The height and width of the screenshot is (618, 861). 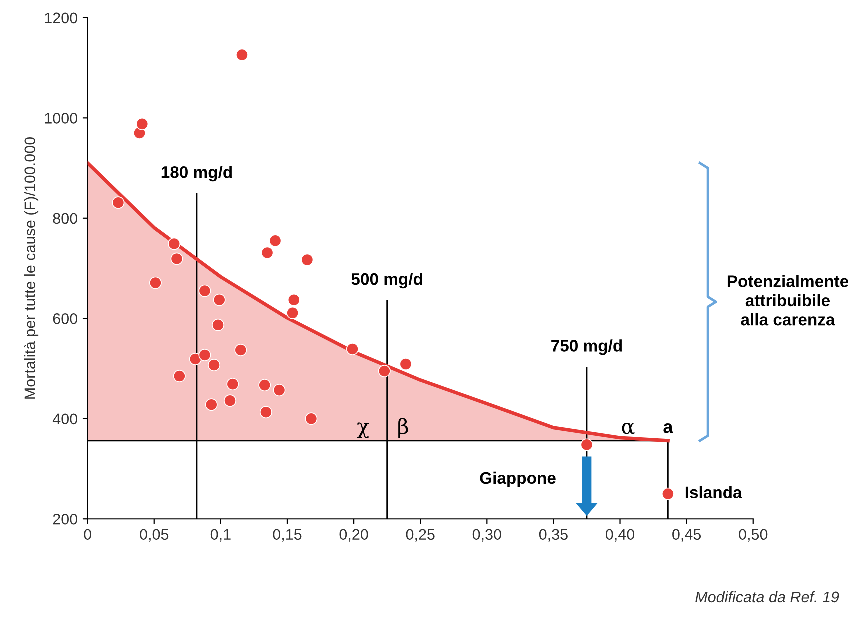 I want to click on y-axis-title: Mortalità per tutte le cause (F)/100.000, so click(x=31, y=268).